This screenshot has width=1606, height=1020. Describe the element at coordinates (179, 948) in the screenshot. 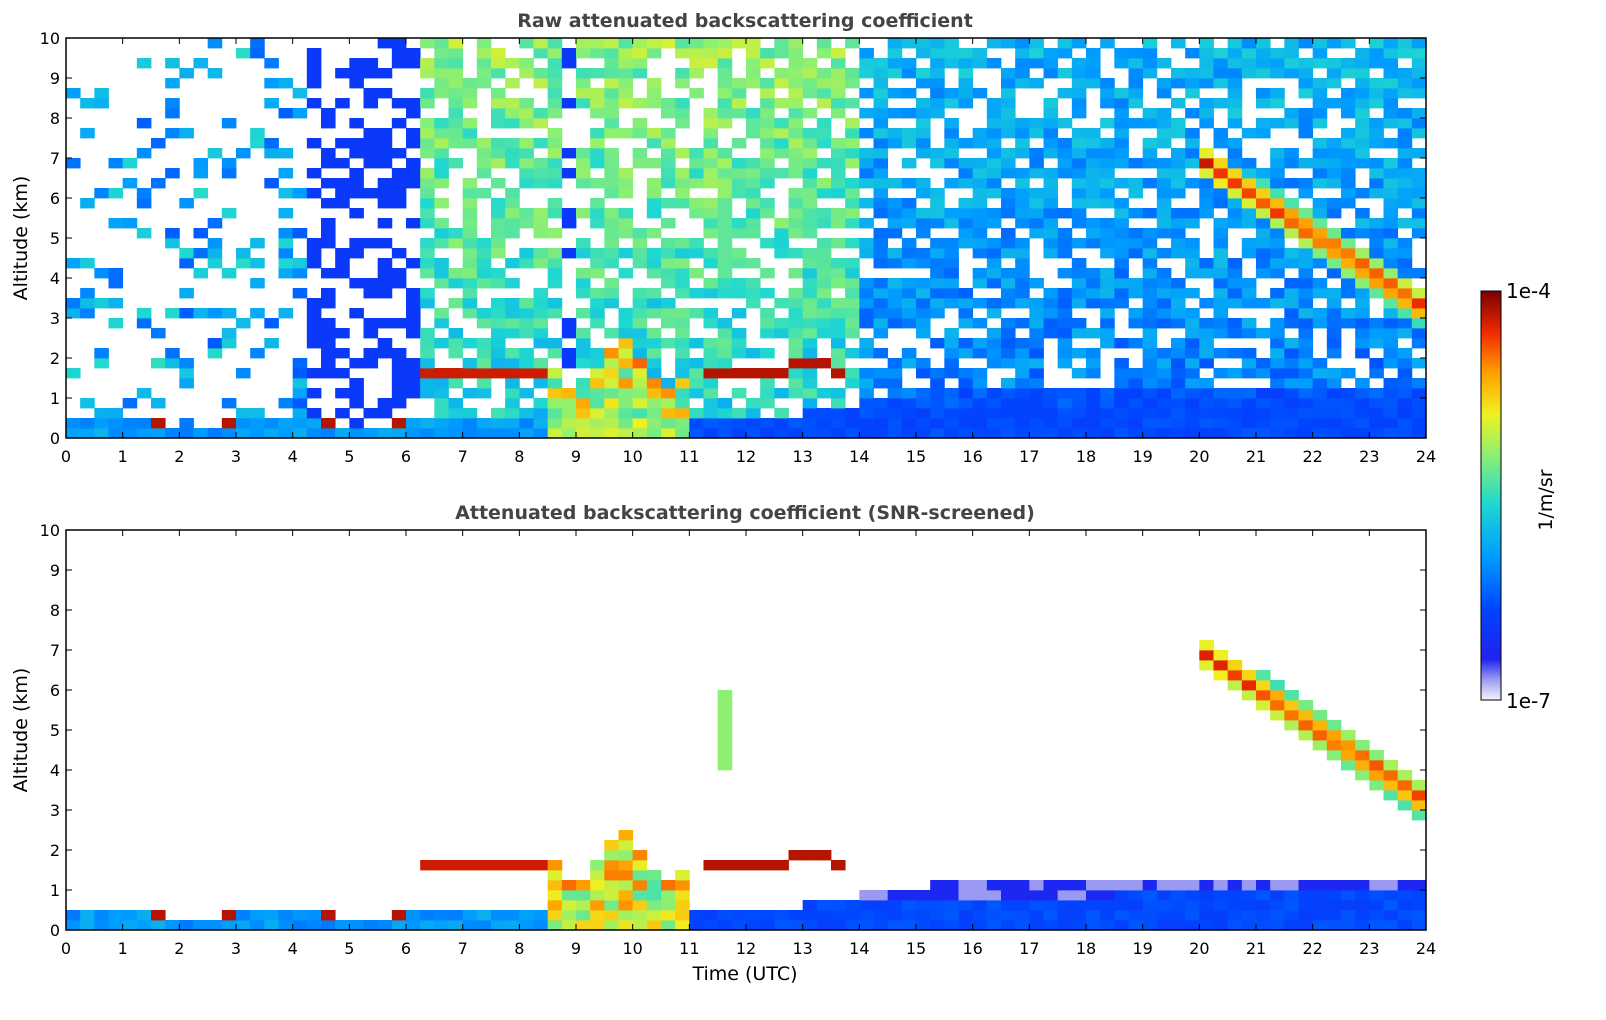

I see `x-tick-label: 2` at that location.